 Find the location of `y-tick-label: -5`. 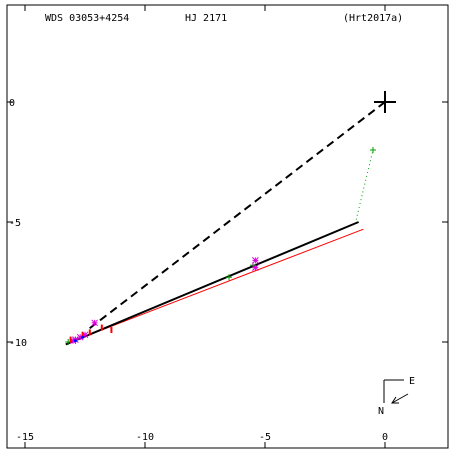

y-tick-label: -5 is located at coordinates (15, 223).